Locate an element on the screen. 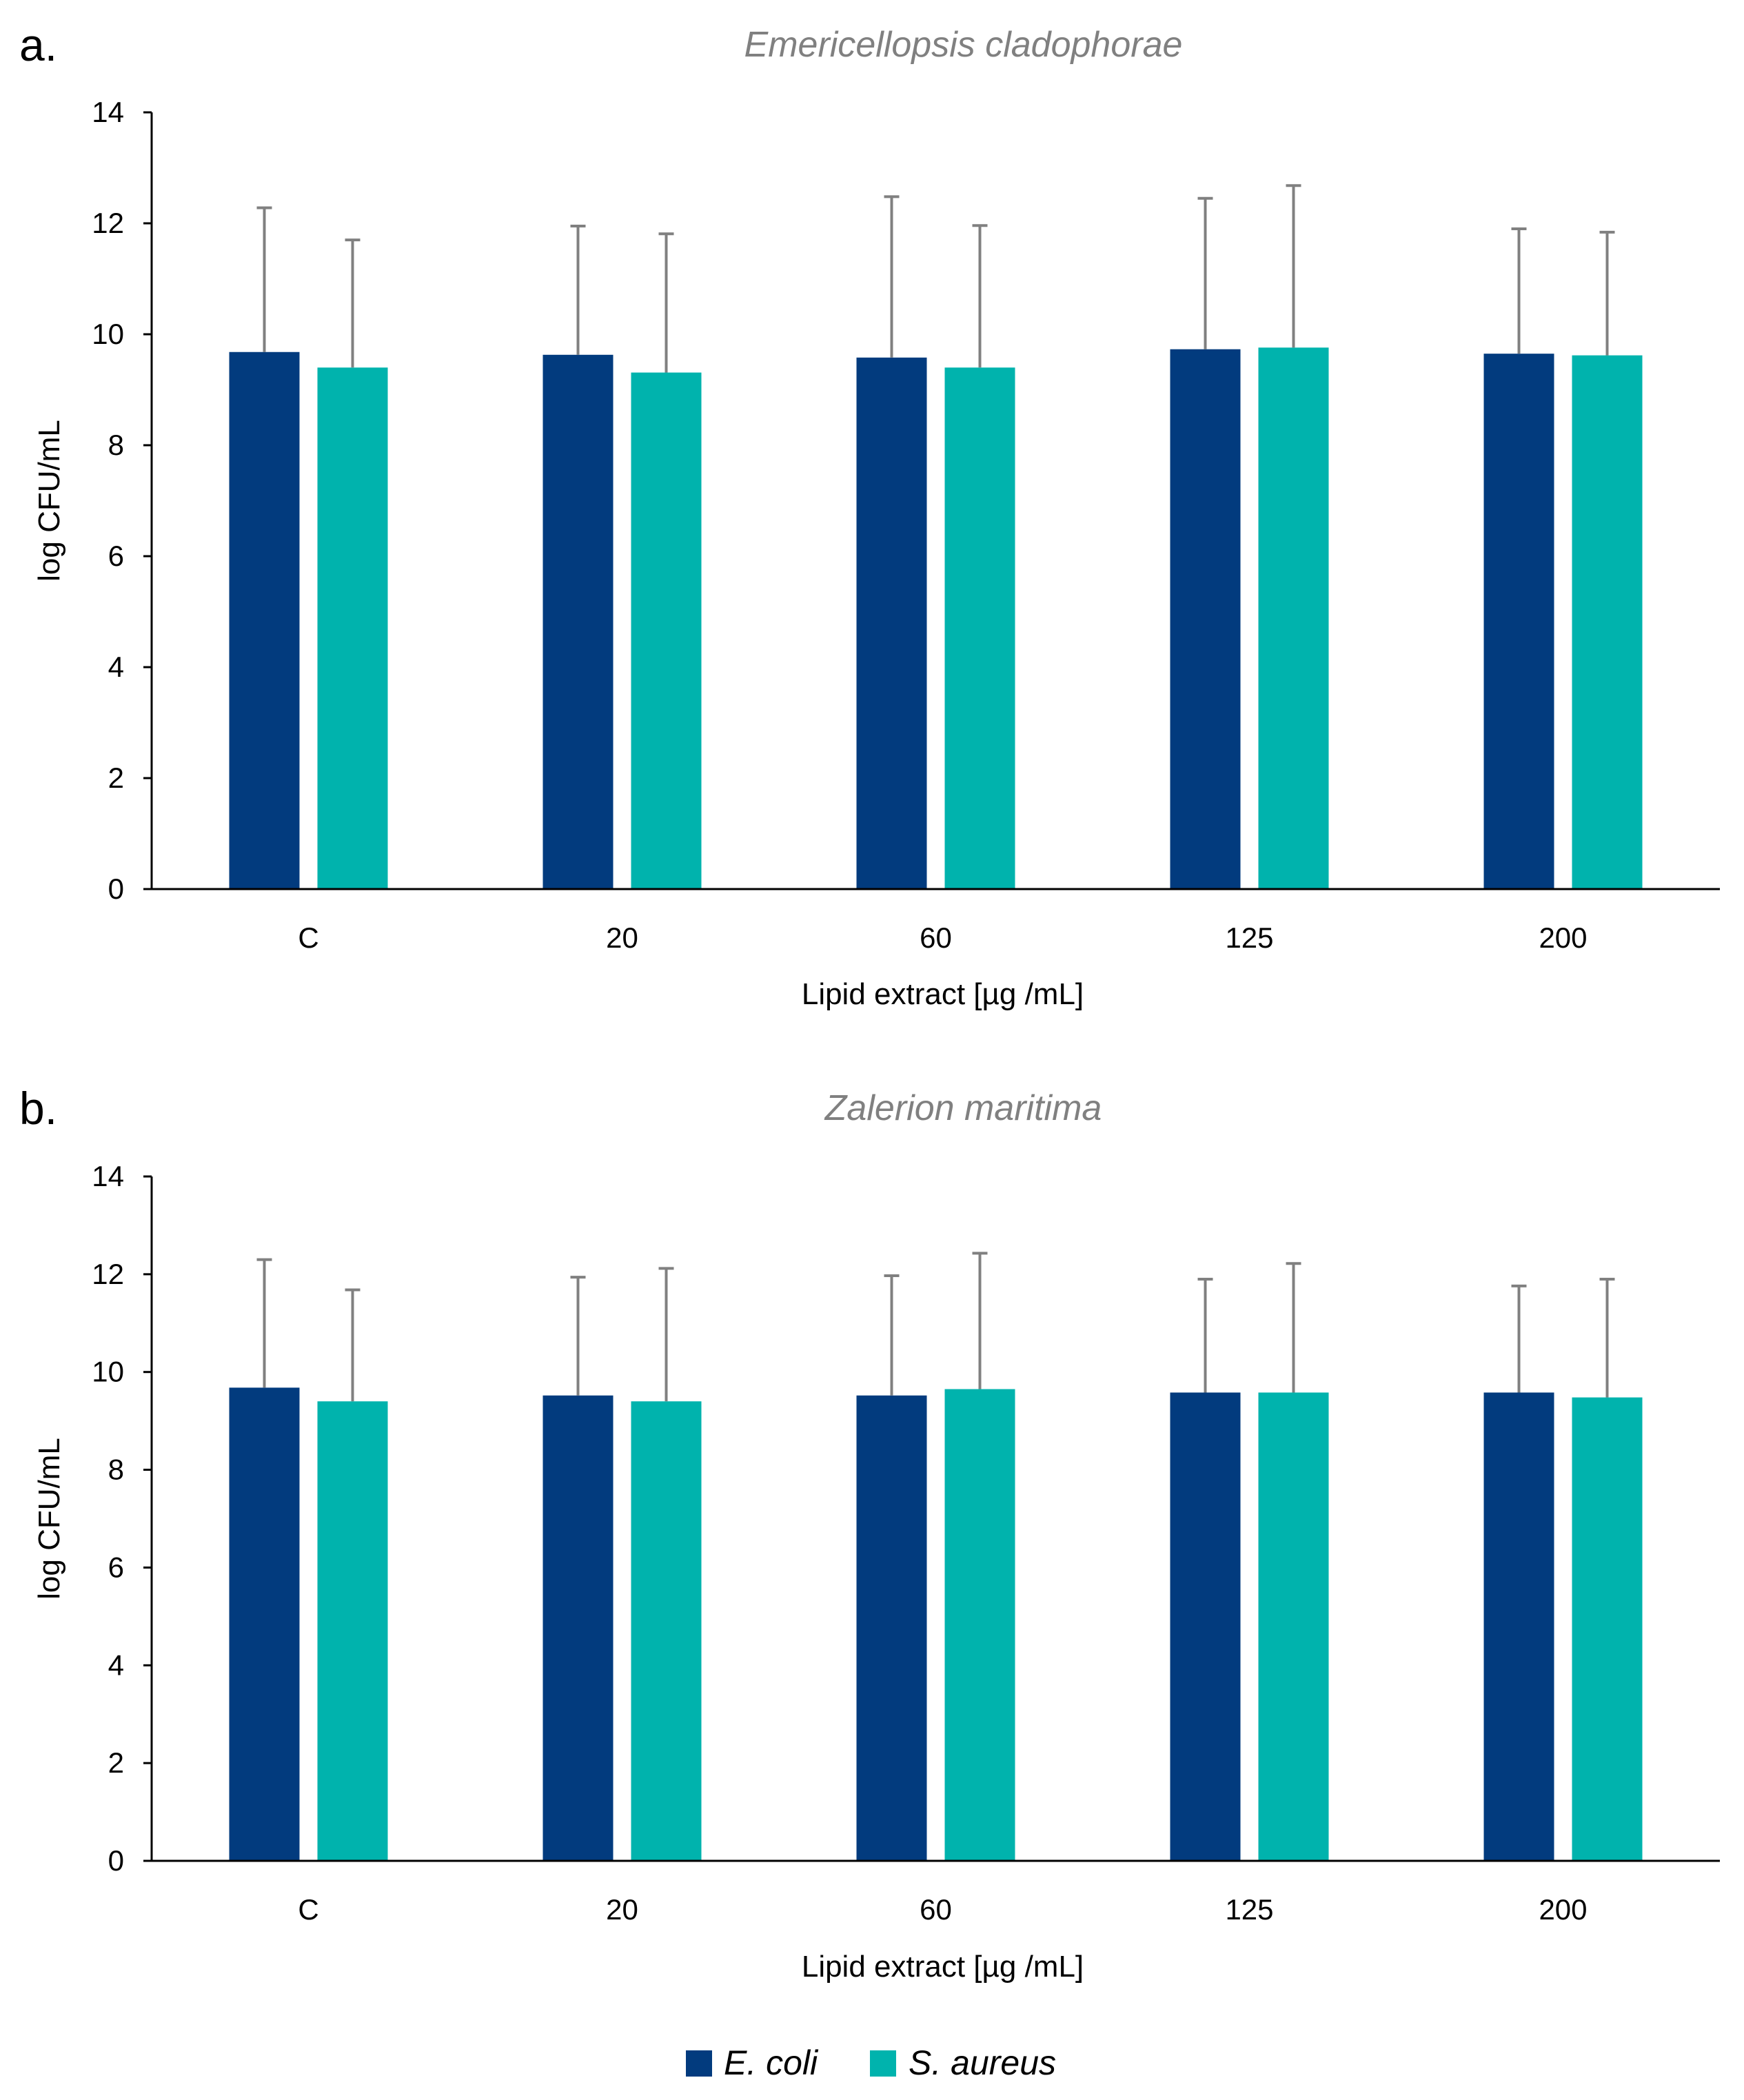 This screenshot has height=2100, width=1744. chart-title: Emericellopsis cladophorae is located at coordinates (963, 45).